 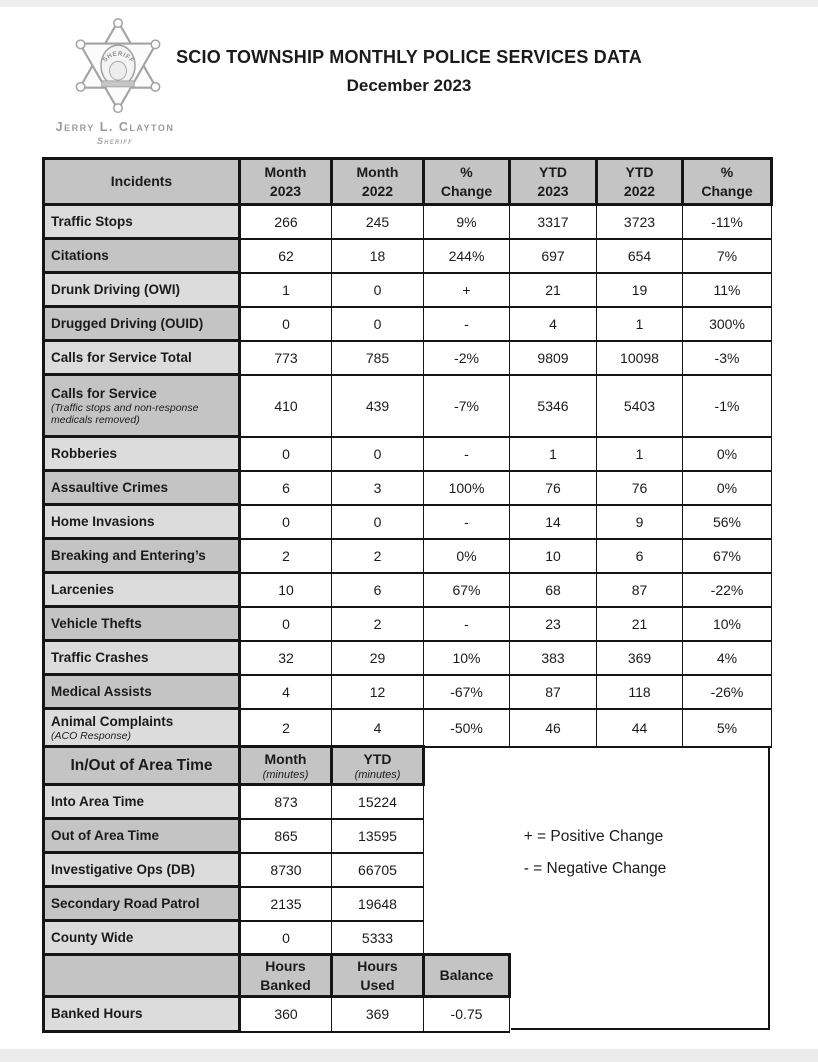 I want to click on incident-value-cell: 4, so click(x=553, y=323).